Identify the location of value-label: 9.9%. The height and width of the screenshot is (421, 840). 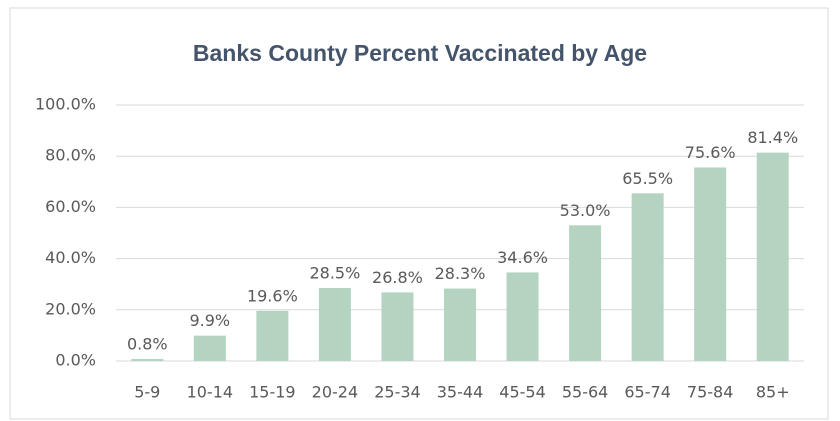
(209, 320).